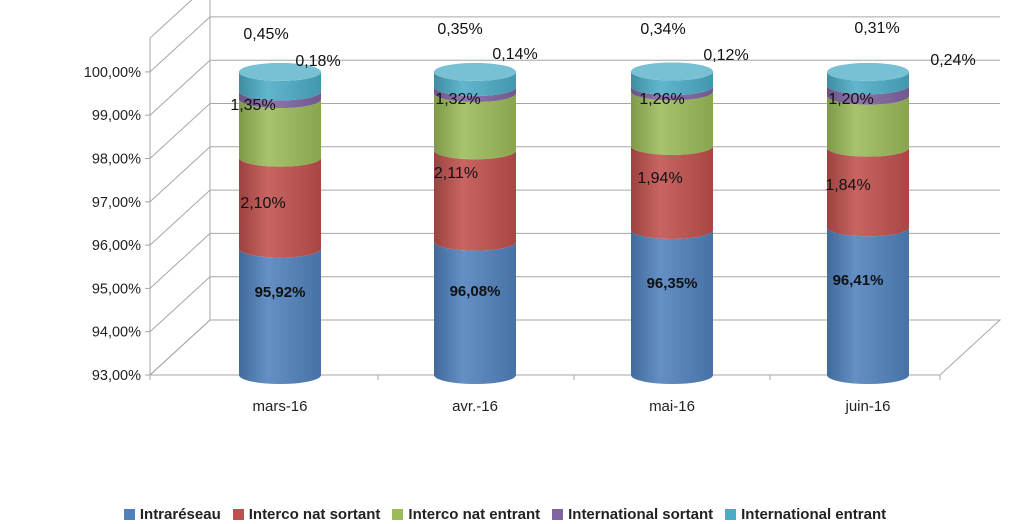 The image size is (1010, 524). I want to click on y-tick-label: 93,00%, so click(116, 376).